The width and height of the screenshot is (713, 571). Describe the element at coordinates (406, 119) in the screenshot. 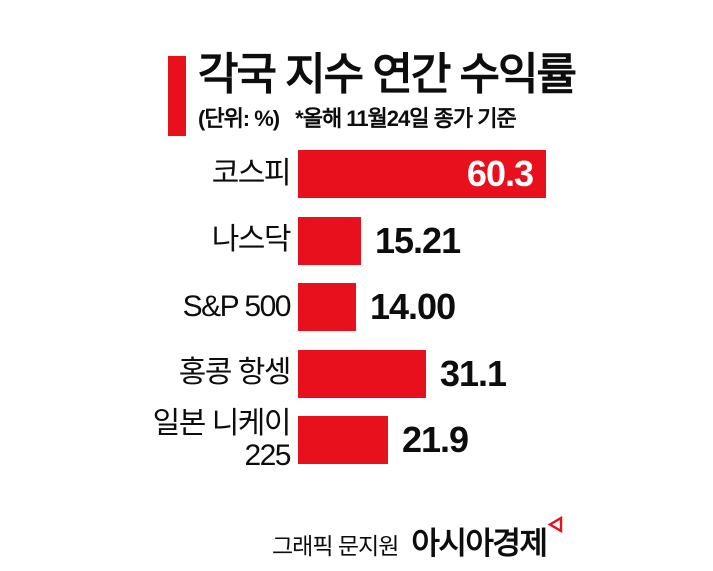

I see `date-note: *올해 11월24일 종가 기준` at that location.